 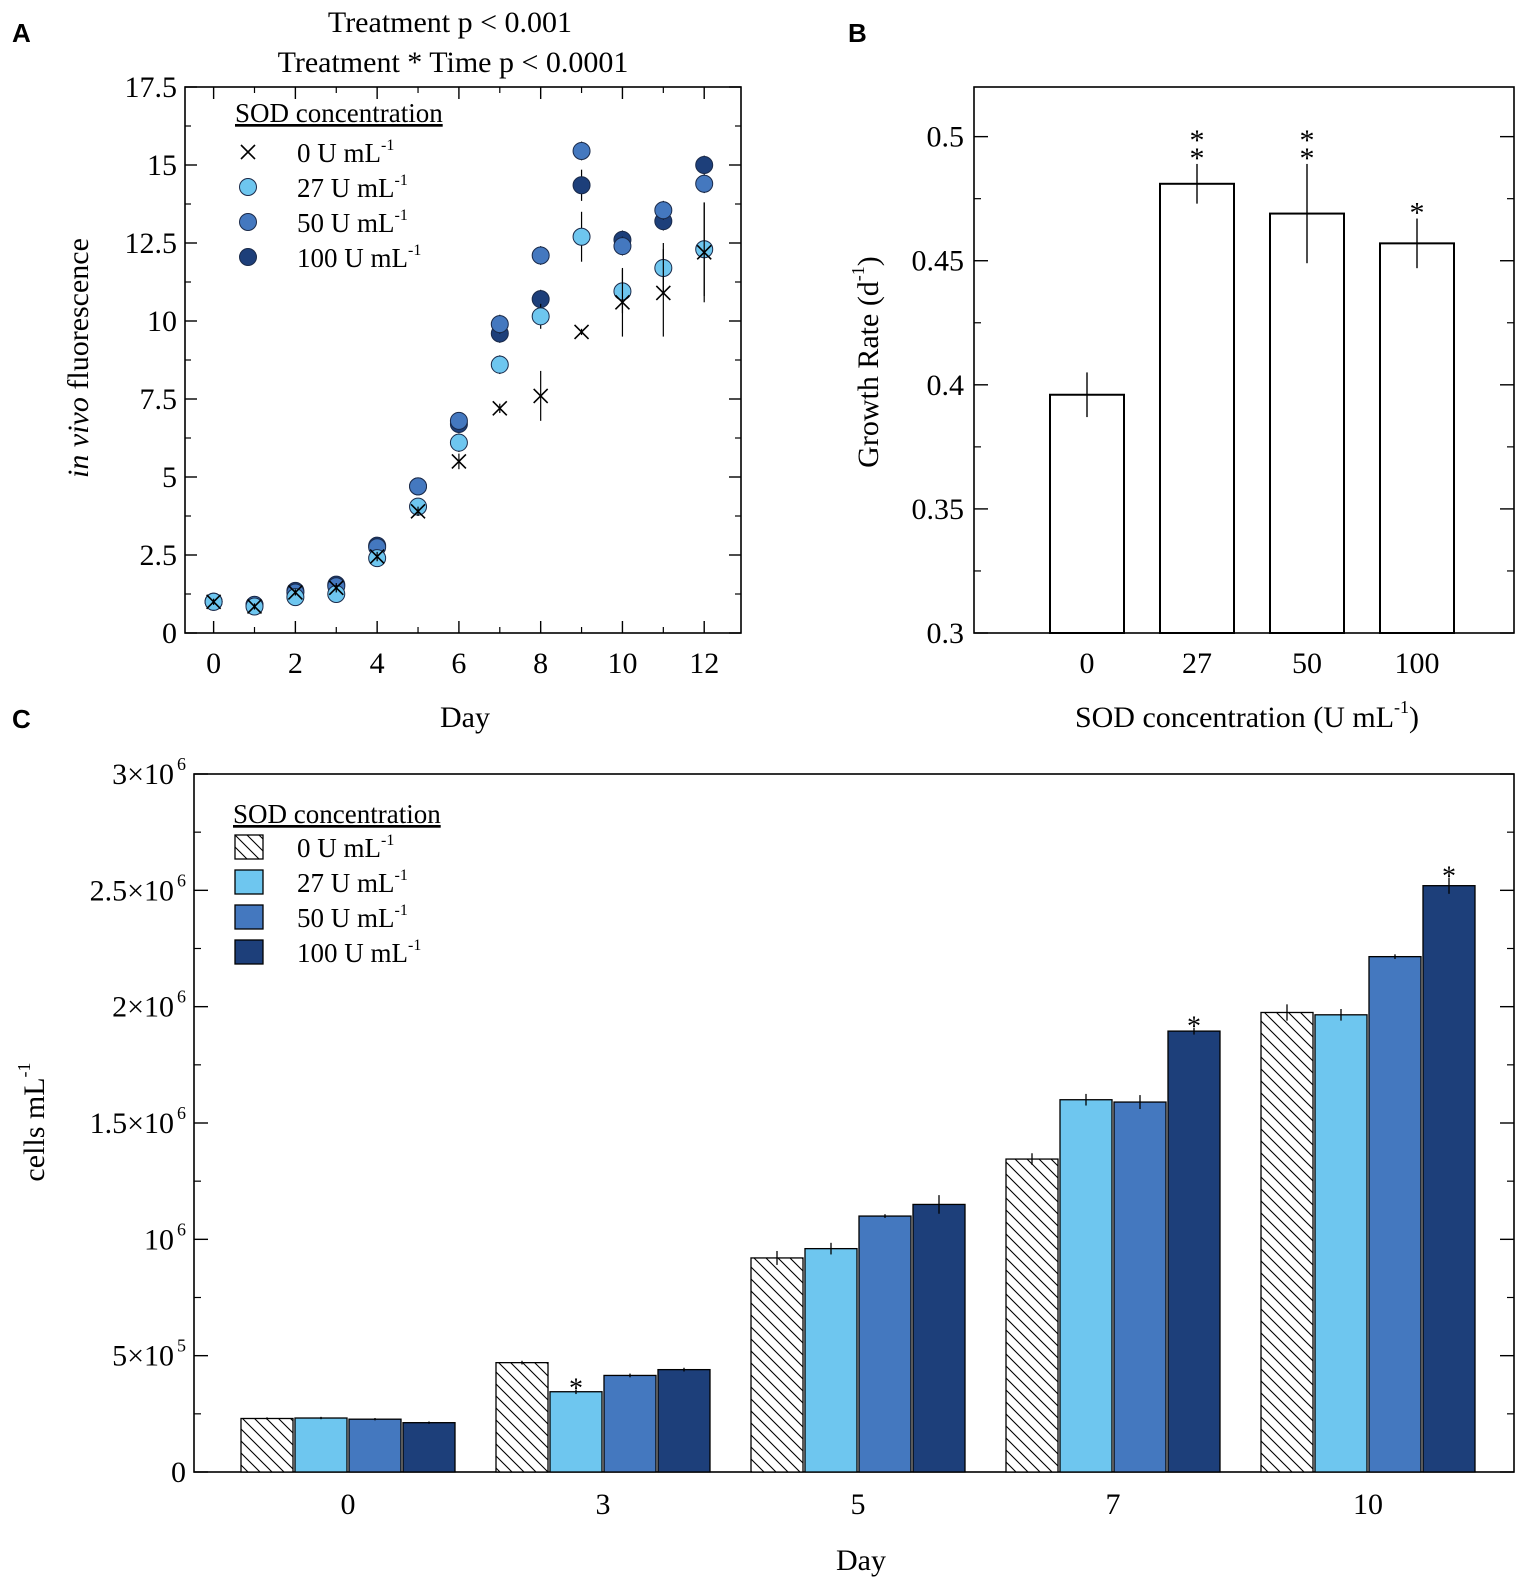 What do you see at coordinates (459, 378) in the screenshot?
I see `chart-a-data-points` at bounding box center [459, 378].